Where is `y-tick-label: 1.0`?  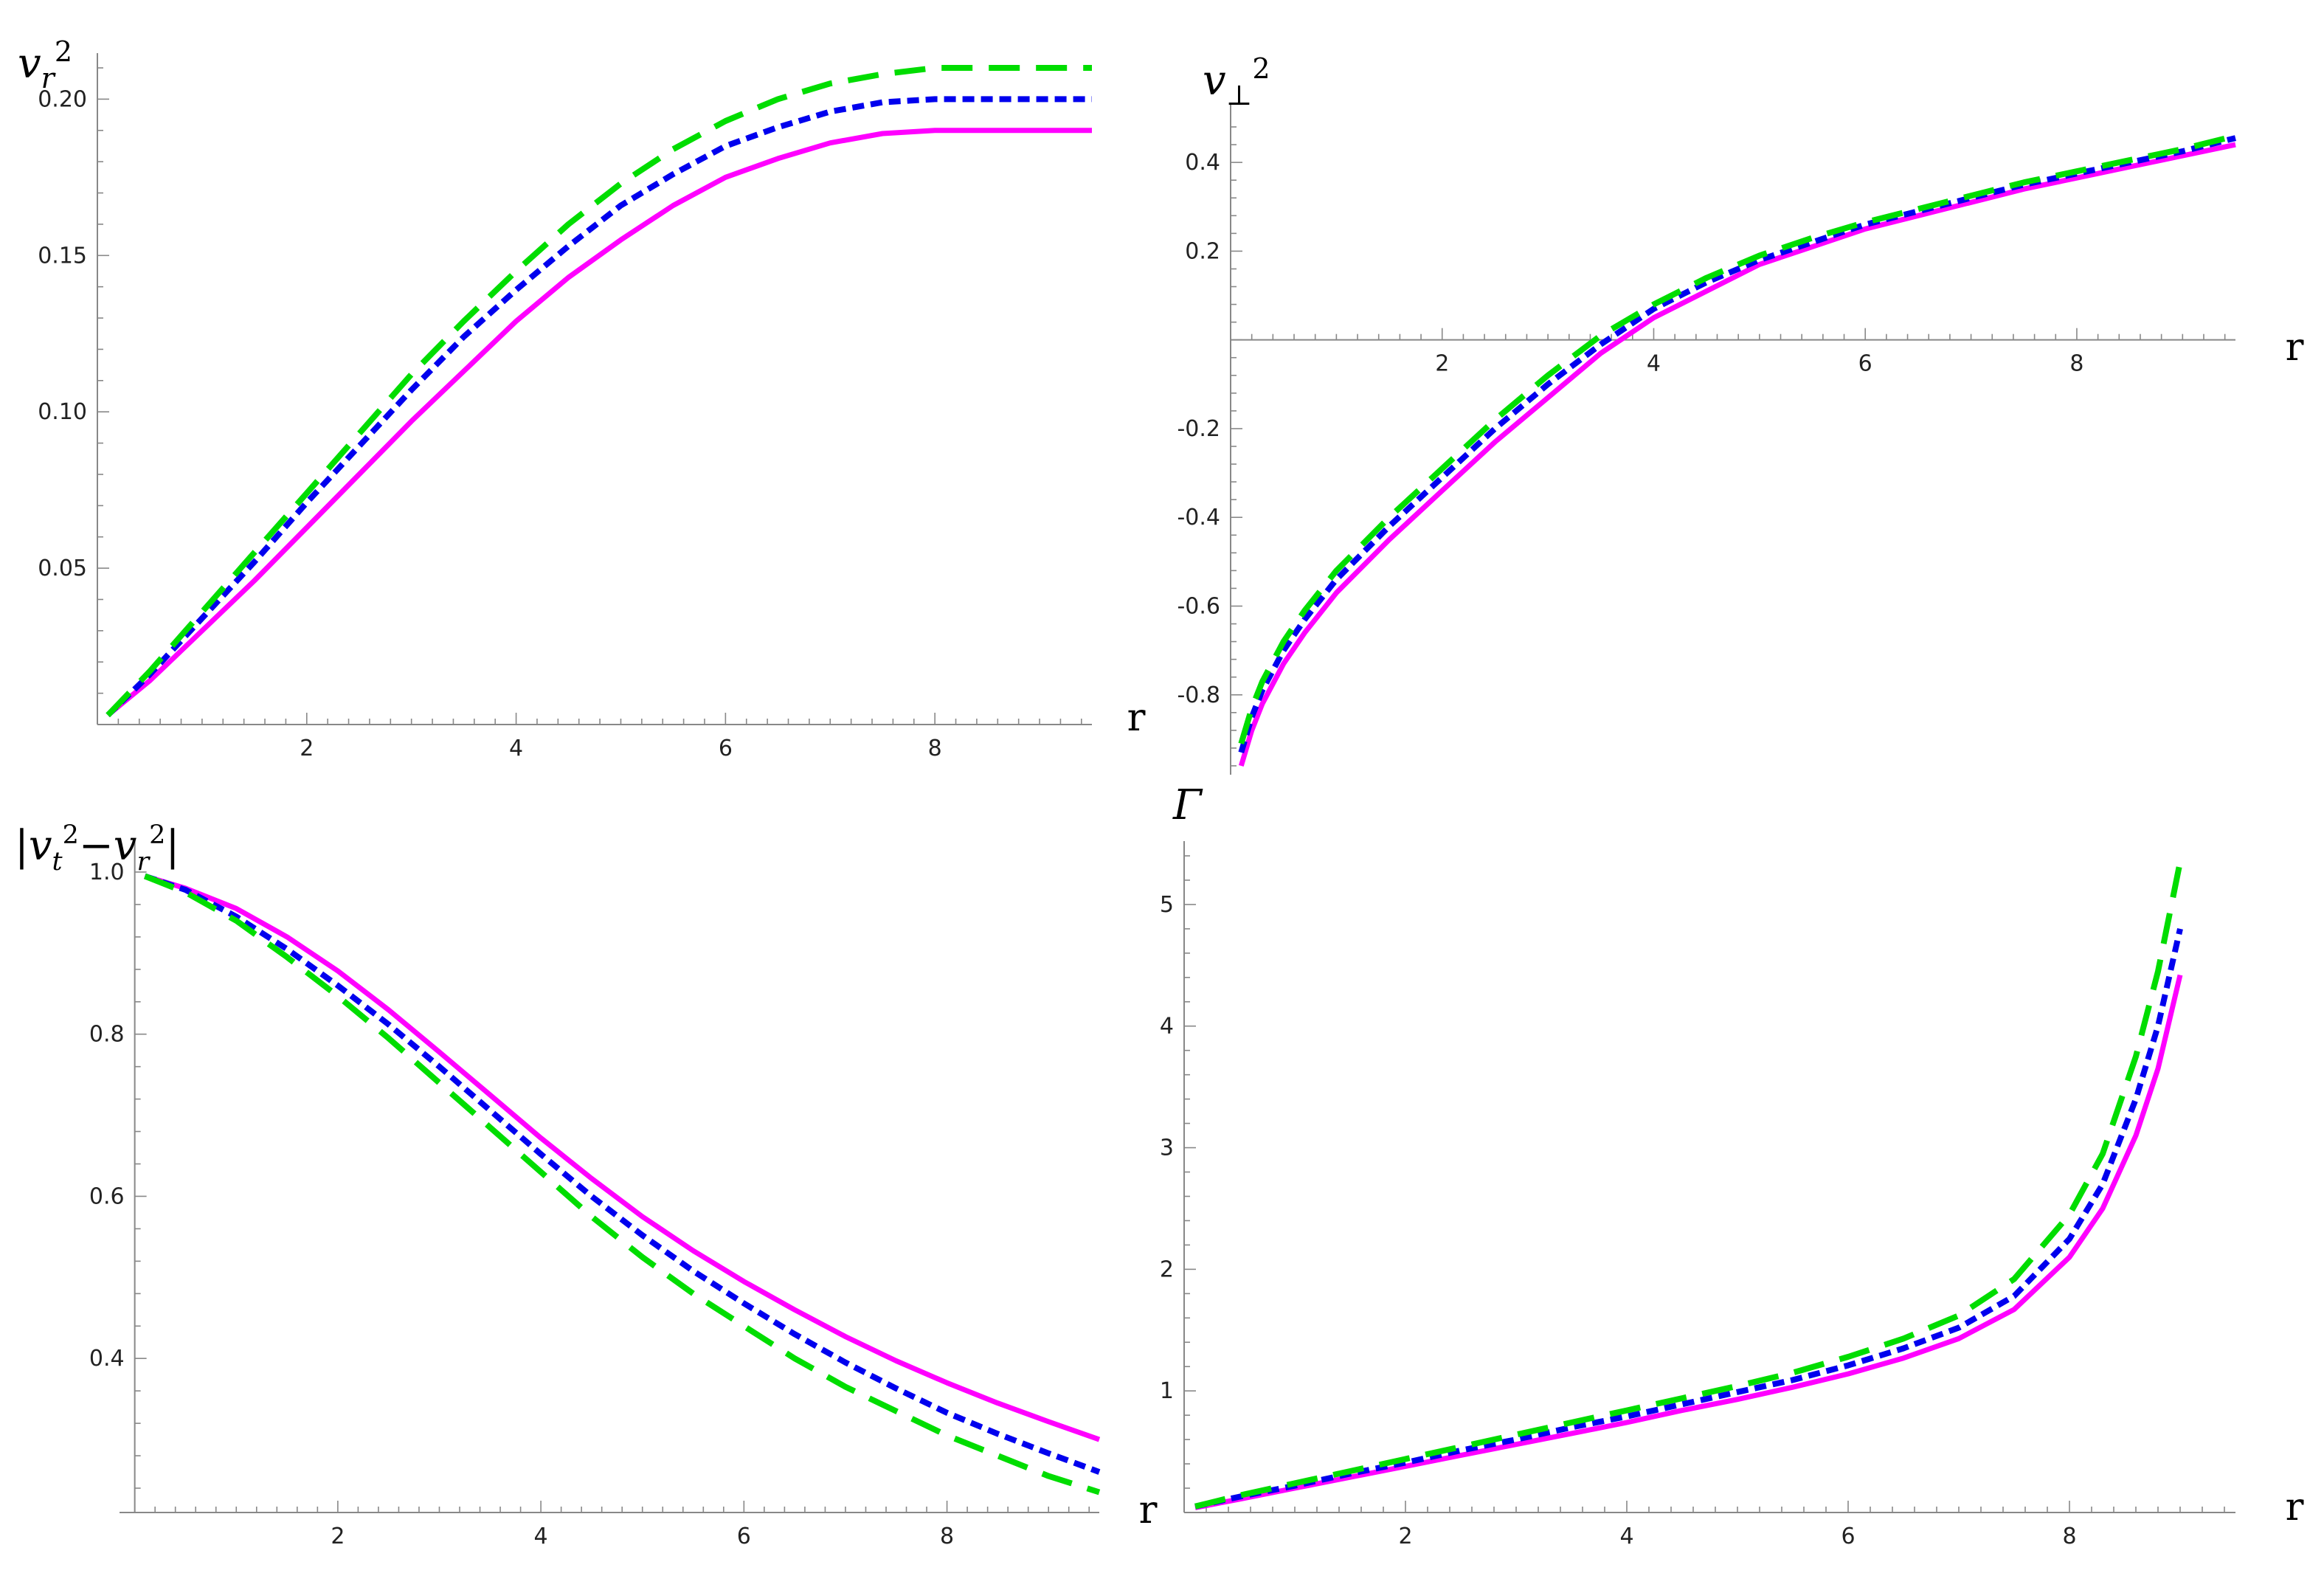 y-tick-label: 1.0 is located at coordinates (107, 872).